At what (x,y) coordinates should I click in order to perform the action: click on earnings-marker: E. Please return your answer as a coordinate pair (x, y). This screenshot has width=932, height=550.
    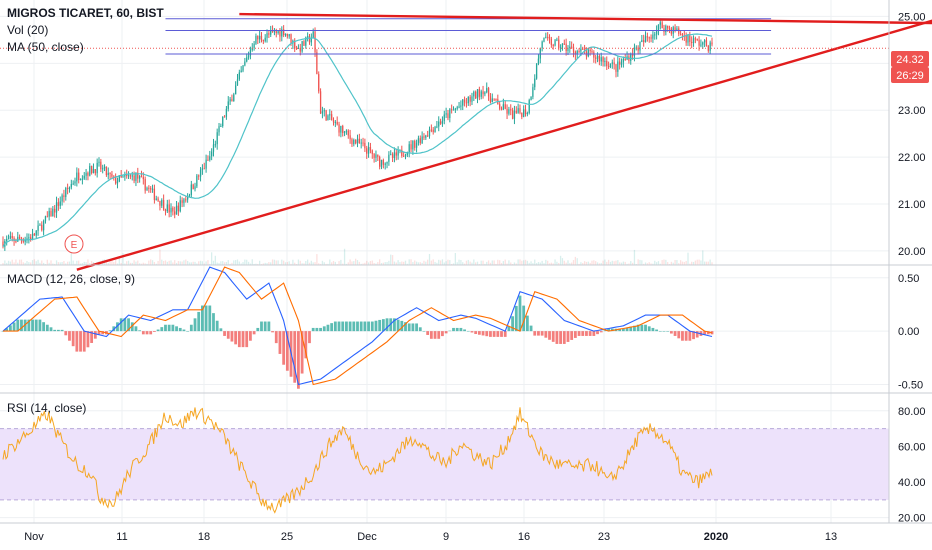
    Looking at the image, I should click on (74, 244).